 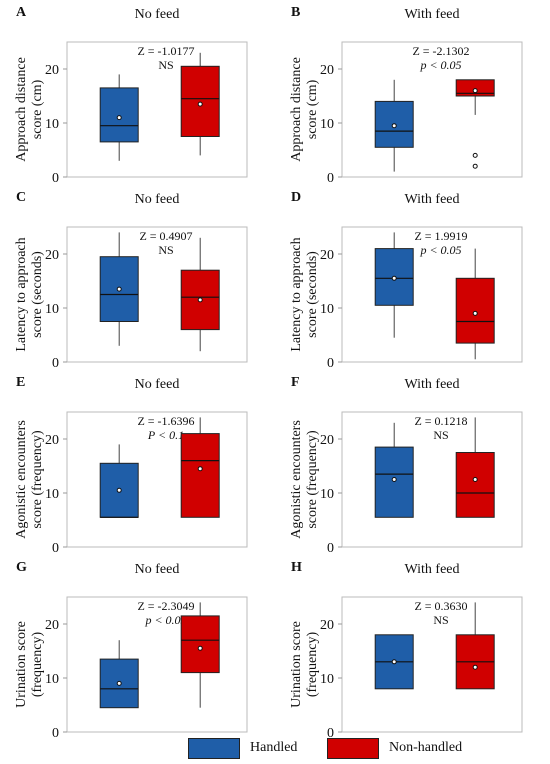 I want to click on z-statistic: Z = -2.3049, so click(x=165, y=606).